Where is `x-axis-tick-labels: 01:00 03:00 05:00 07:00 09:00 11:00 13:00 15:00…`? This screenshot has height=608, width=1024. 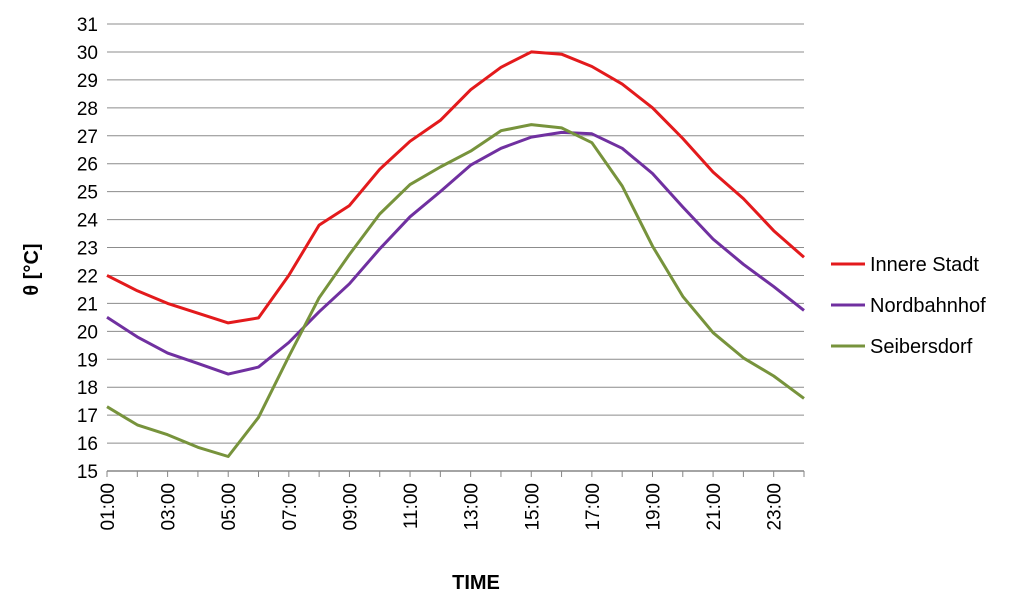
x-axis-tick-labels: 01:00 03:00 05:00 07:00 09:00 11:00 13:00 15:00… is located at coordinates (442, 507).